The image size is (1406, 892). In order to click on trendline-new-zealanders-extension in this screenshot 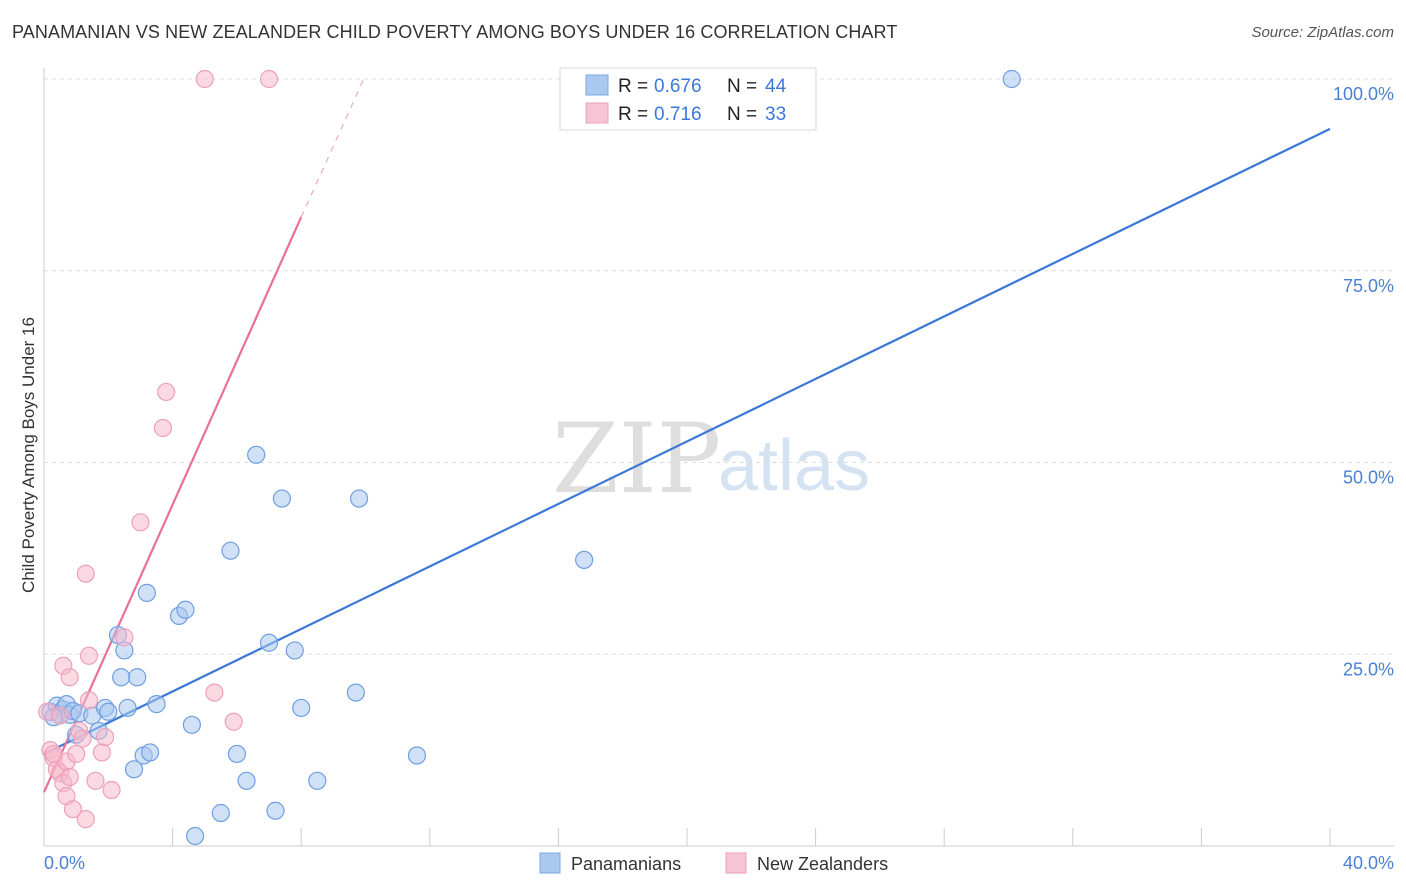, I will do `click(333, 146)`.